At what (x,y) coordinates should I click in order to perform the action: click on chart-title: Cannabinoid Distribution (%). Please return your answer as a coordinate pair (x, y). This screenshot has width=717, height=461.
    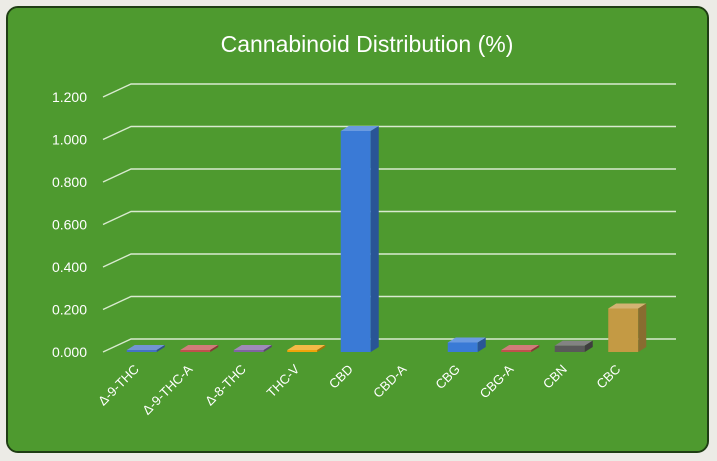
    Looking at the image, I should click on (367, 44).